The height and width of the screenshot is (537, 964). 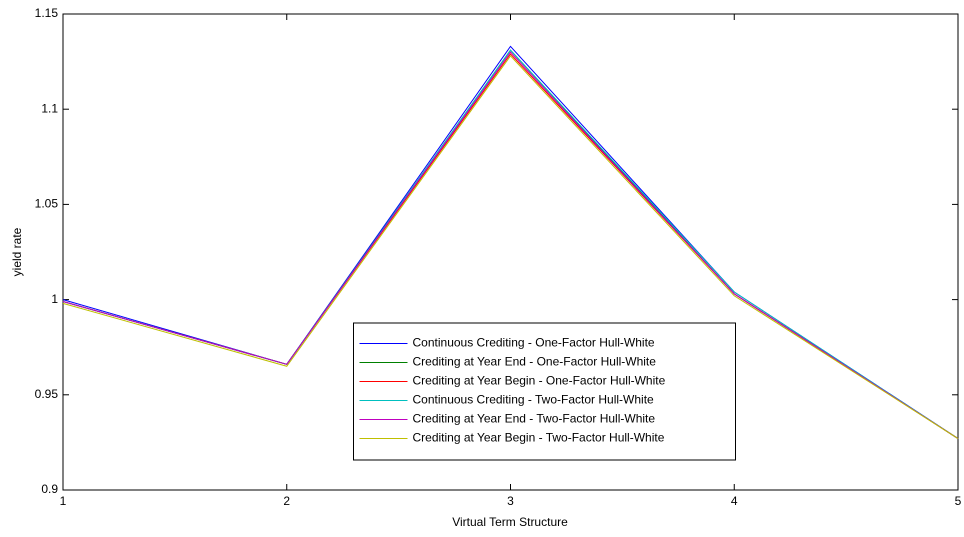 What do you see at coordinates (49, 489) in the screenshot?
I see `y-tick-label: 0.9` at bounding box center [49, 489].